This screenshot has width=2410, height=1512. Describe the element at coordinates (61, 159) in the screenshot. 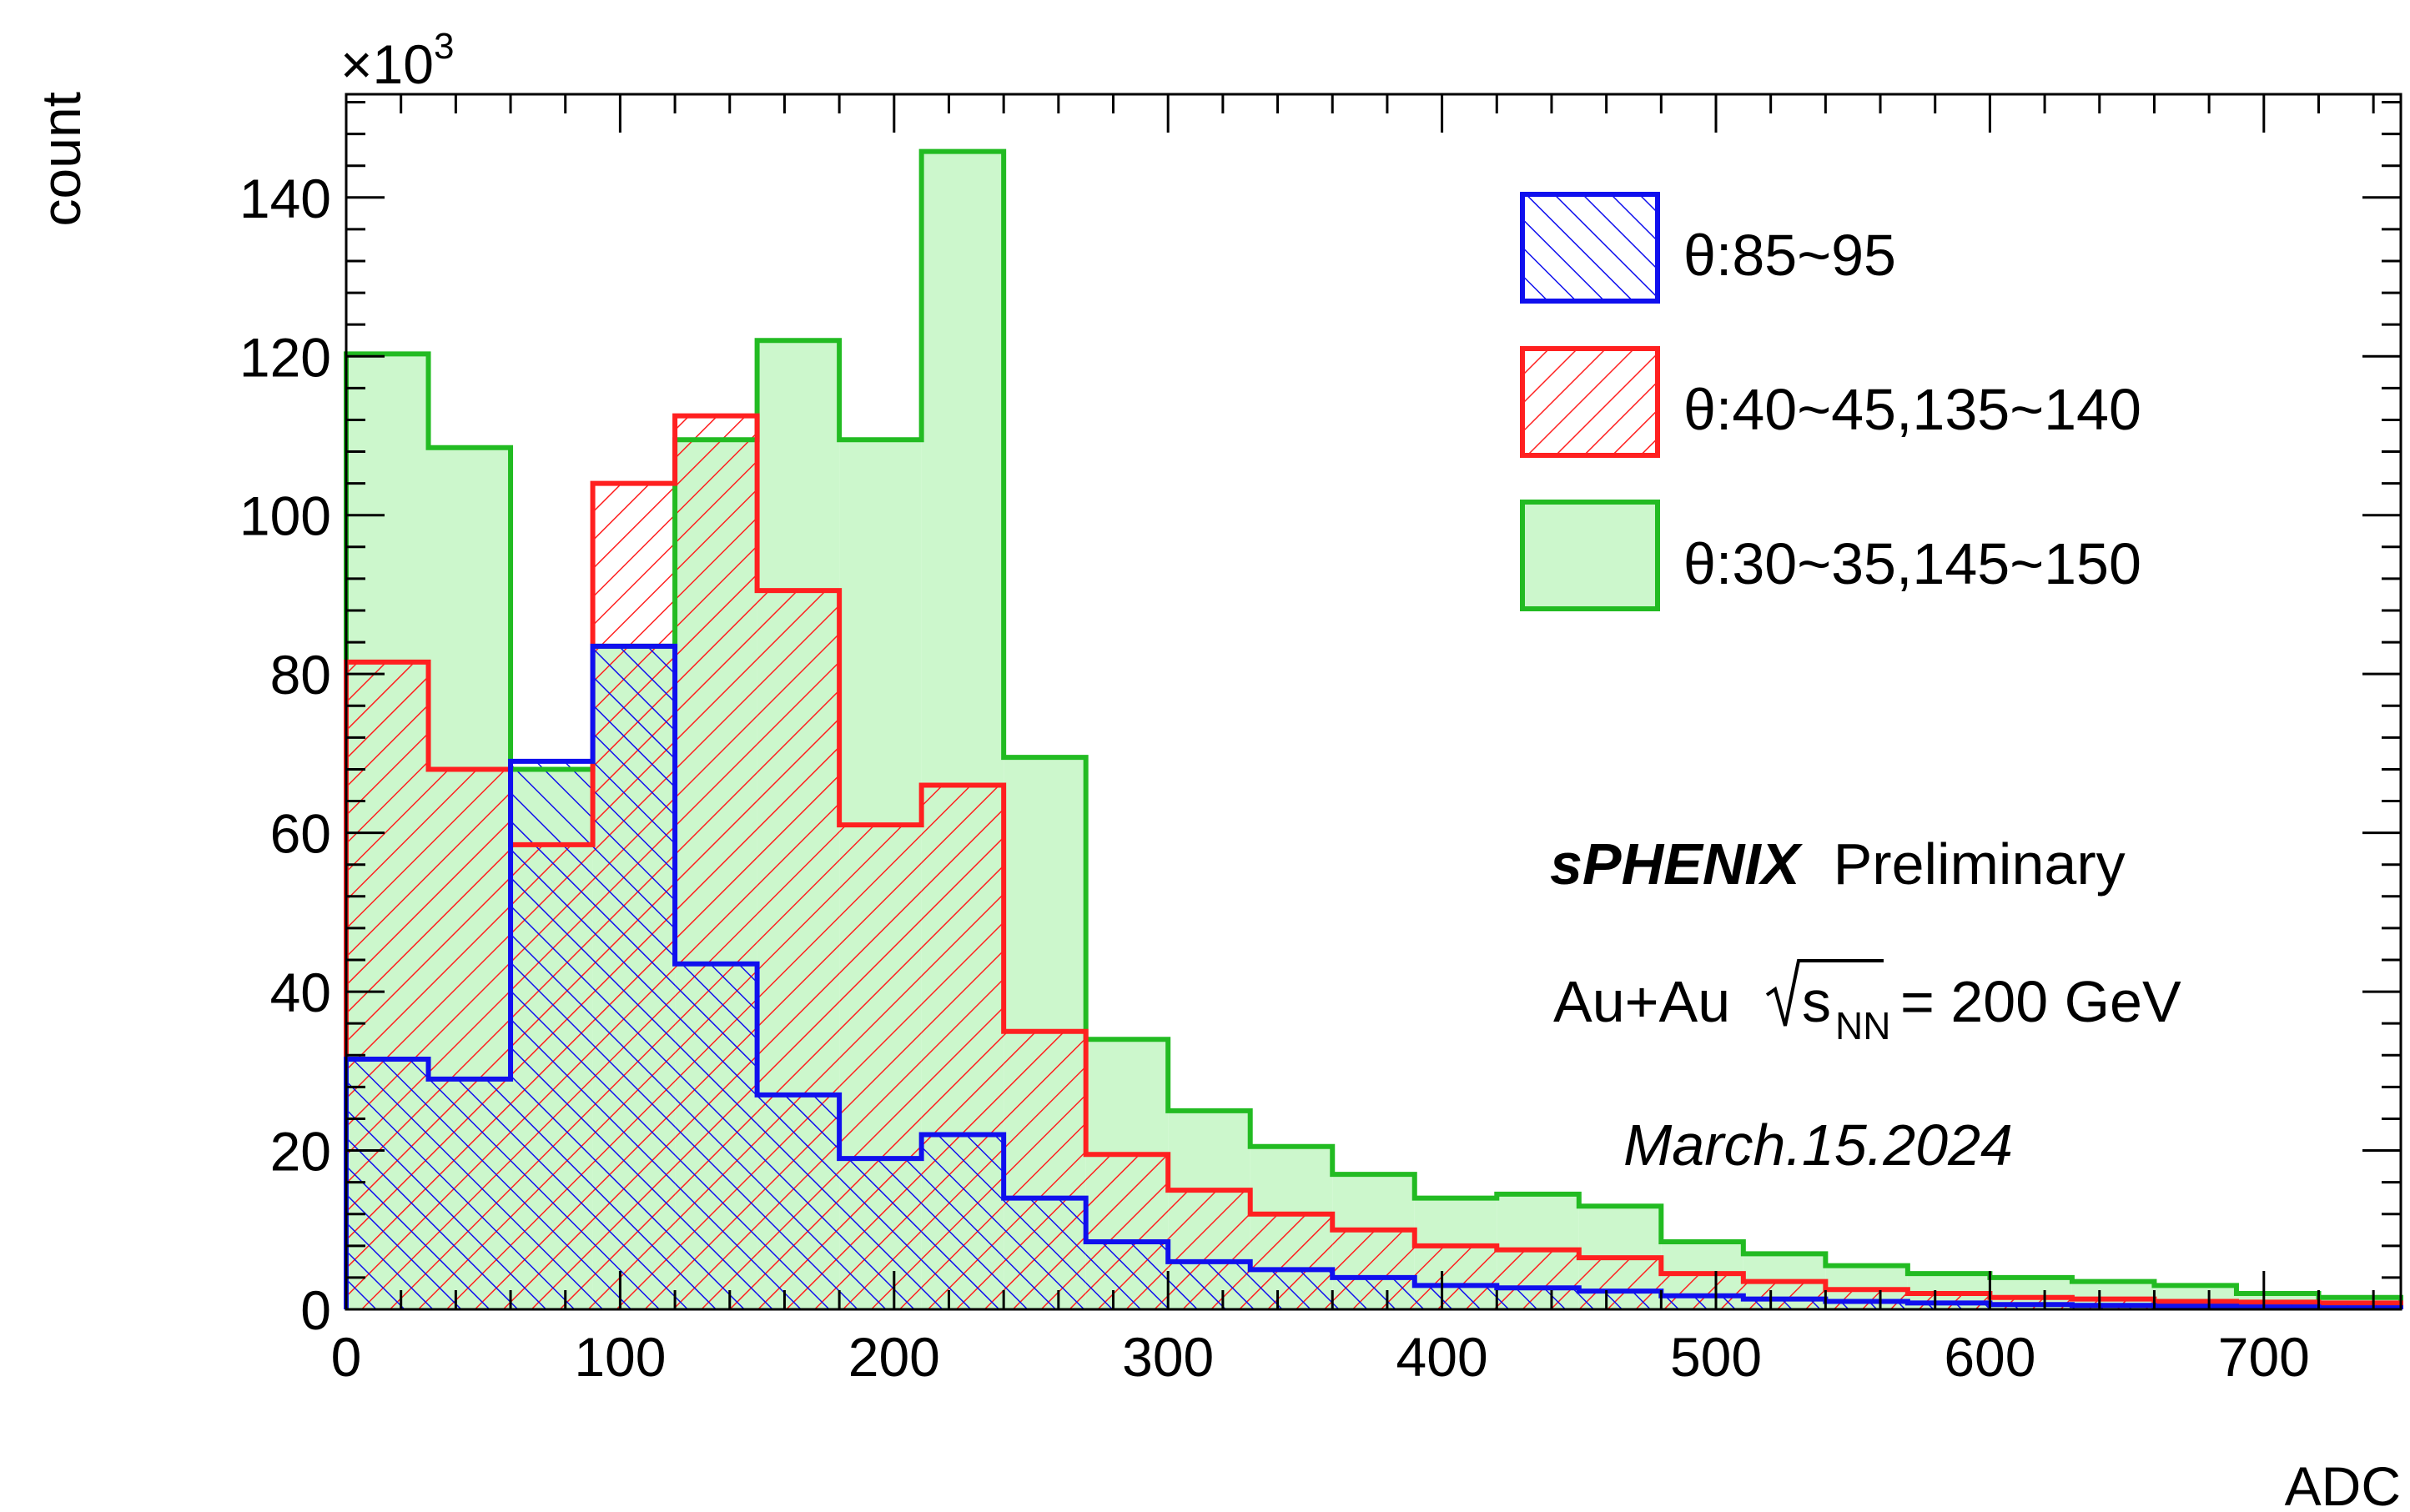

I see `y-axis-label: count` at that location.